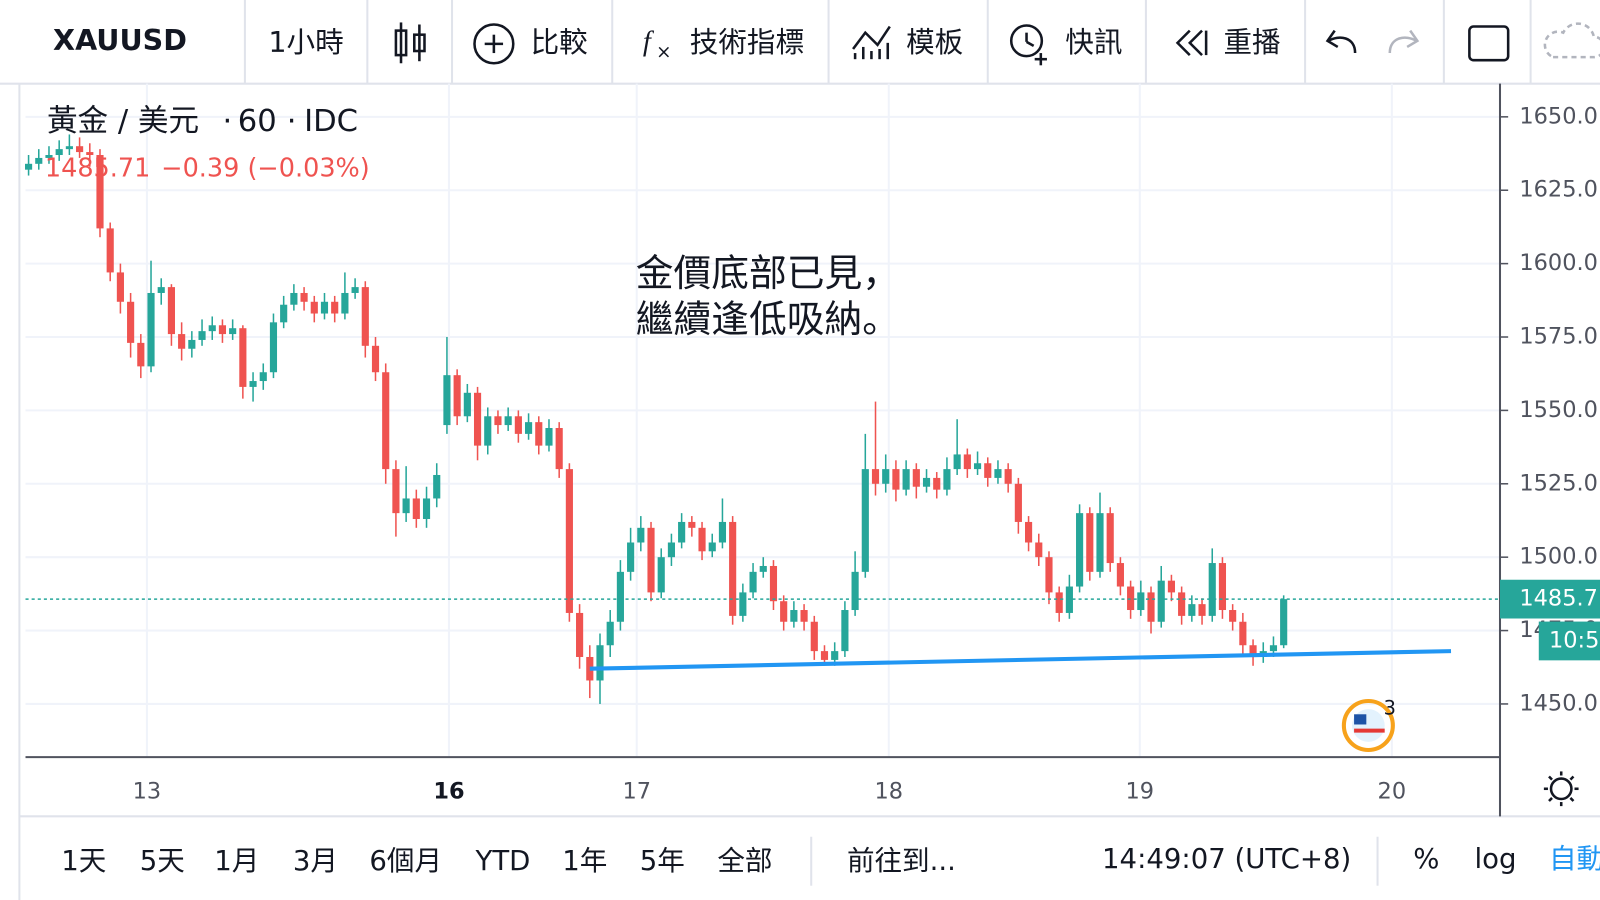 The width and height of the screenshot is (1600, 900). What do you see at coordinates (1251, 42) in the screenshot?
I see `toolbar-button: 重播` at bounding box center [1251, 42].